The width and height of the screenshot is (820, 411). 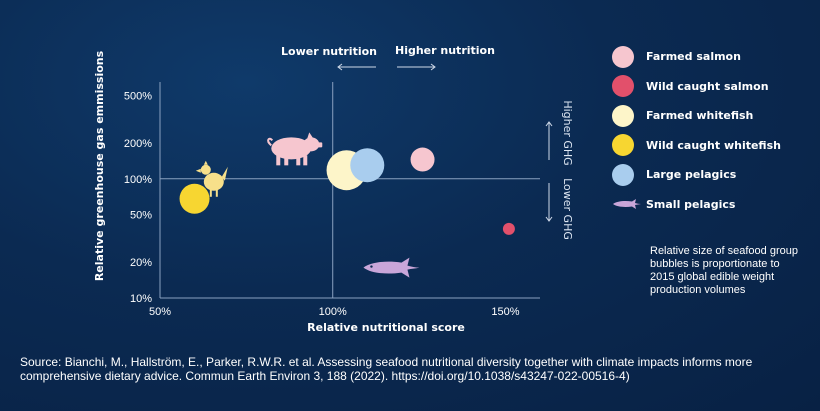 What do you see at coordinates (295, 149) in the screenshot?
I see `pig-icon` at bounding box center [295, 149].